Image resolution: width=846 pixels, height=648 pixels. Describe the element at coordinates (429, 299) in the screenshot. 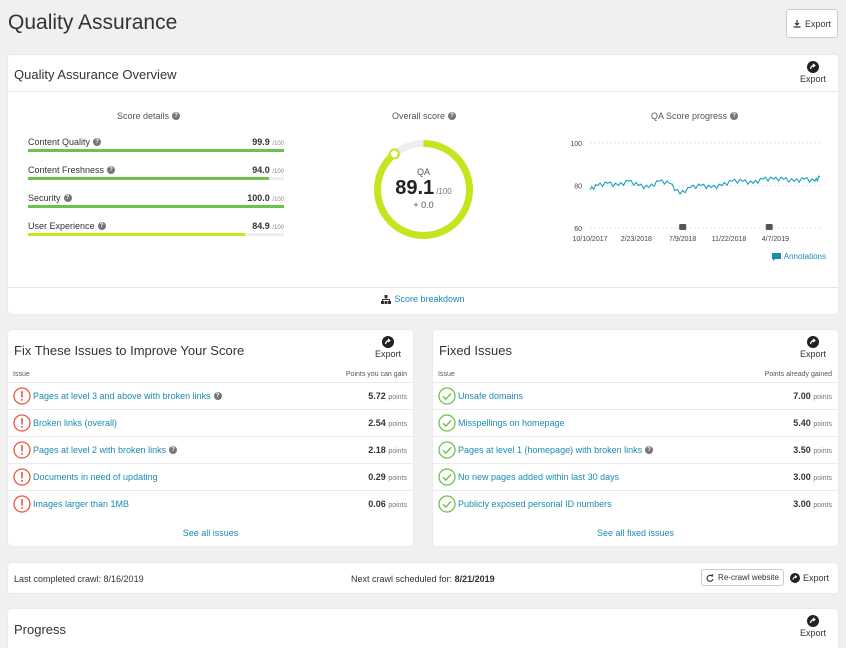

I see `score-breakdown-label: Score breakdown` at that location.